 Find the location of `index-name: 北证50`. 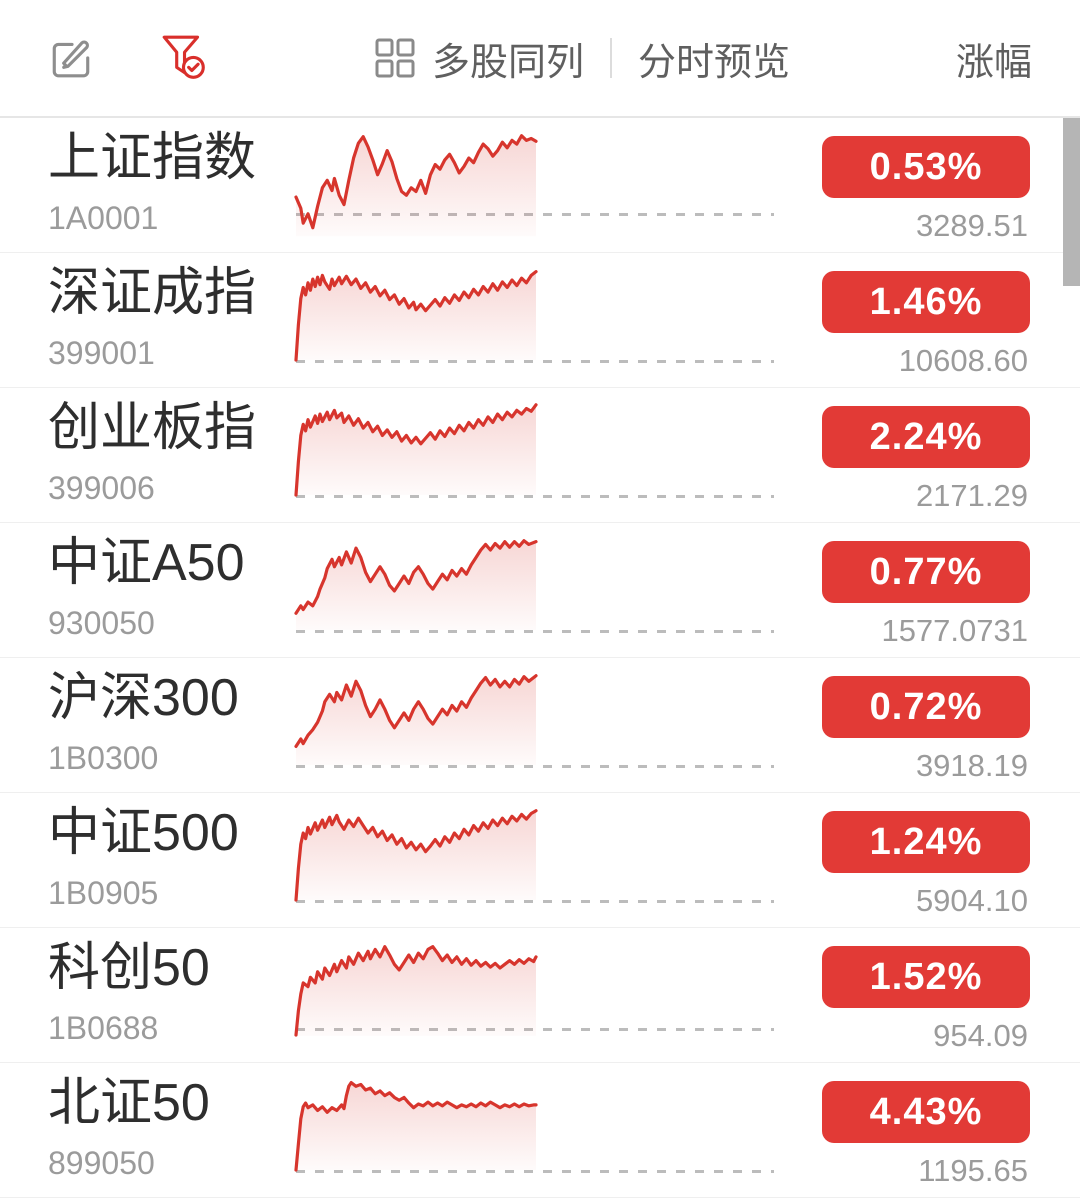

index-name: 北证50 is located at coordinates (129, 1103).